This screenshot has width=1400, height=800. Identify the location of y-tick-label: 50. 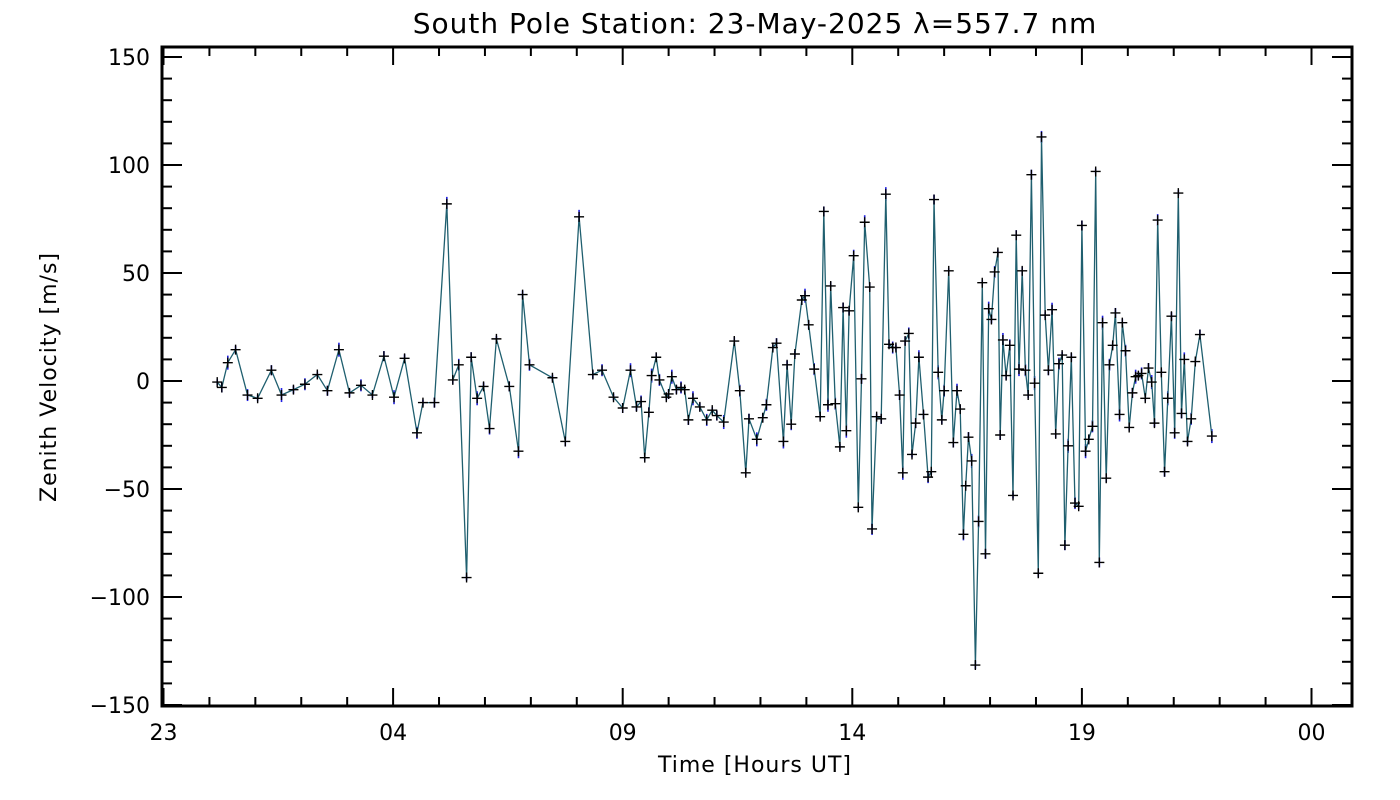
(136, 274).